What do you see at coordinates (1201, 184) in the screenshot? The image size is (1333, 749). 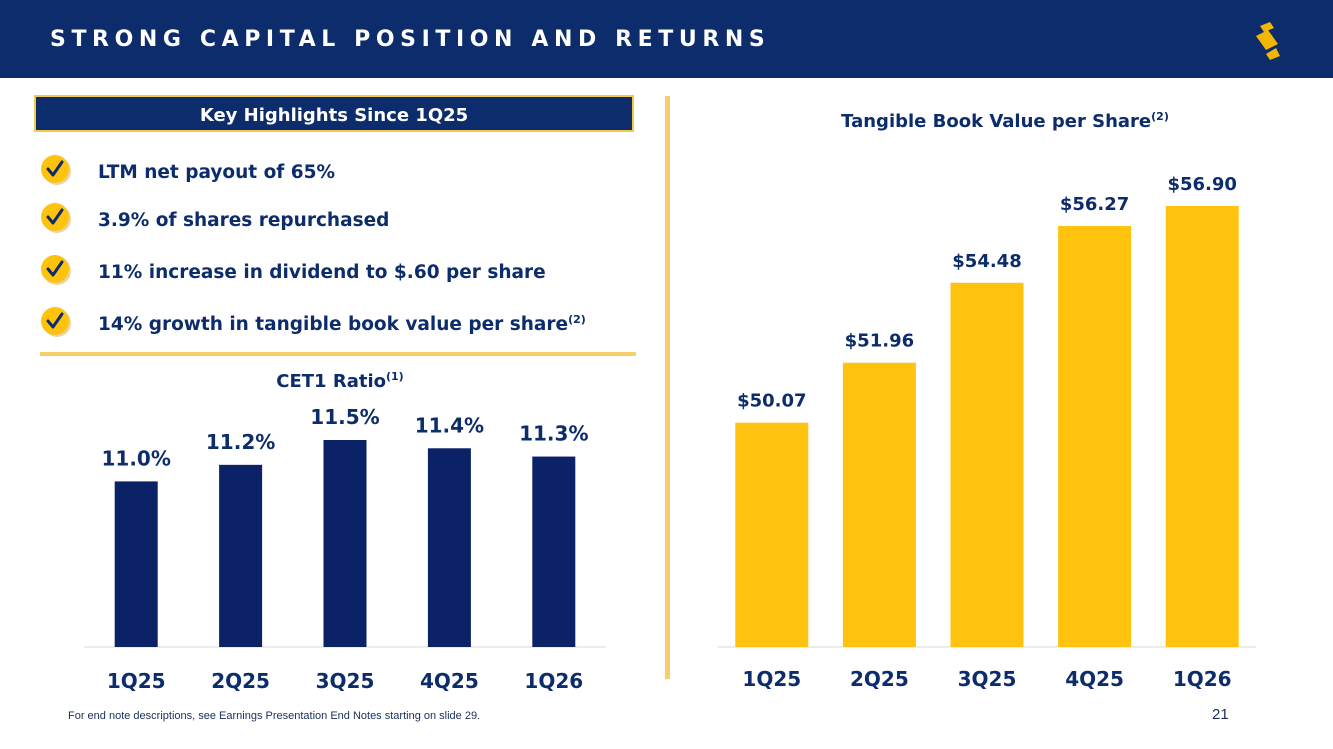 I see `tbv-data-label: $56.90` at bounding box center [1201, 184].